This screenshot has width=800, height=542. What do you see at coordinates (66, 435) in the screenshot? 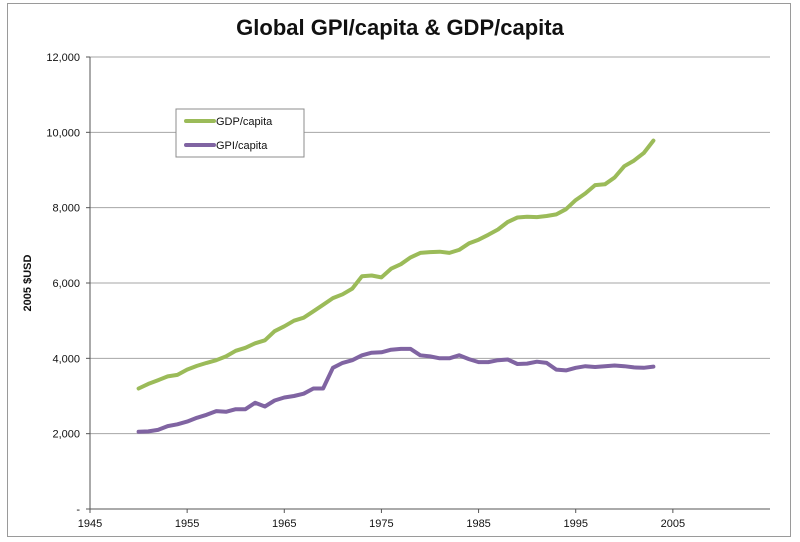
I see `y-tick-label: 2,000` at bounding box center [66, 435].